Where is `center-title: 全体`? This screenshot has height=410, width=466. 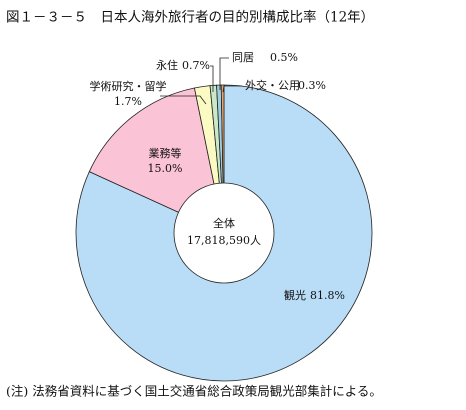
center-title: 全体 is located at coordinates (224, 223).